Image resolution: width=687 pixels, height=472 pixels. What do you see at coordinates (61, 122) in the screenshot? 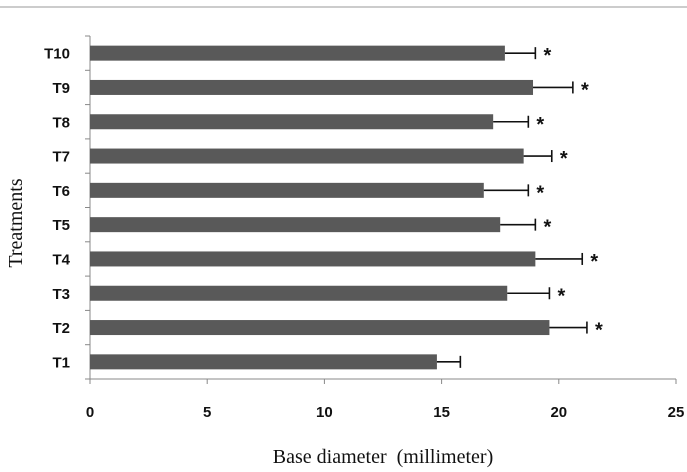
I see `y-category-label: T8` at bounding box center [61, 122].